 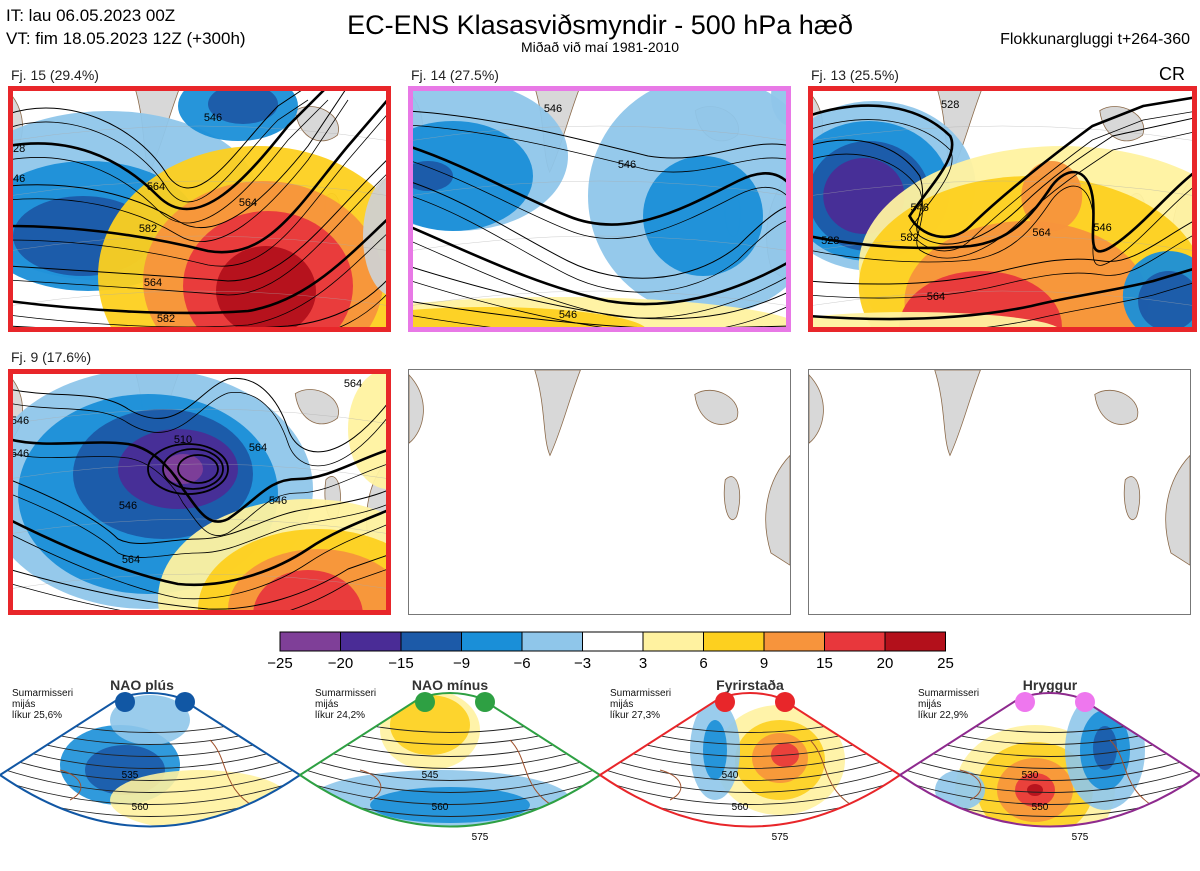 I want to click on contour-lines, so click(x=199, y=209).